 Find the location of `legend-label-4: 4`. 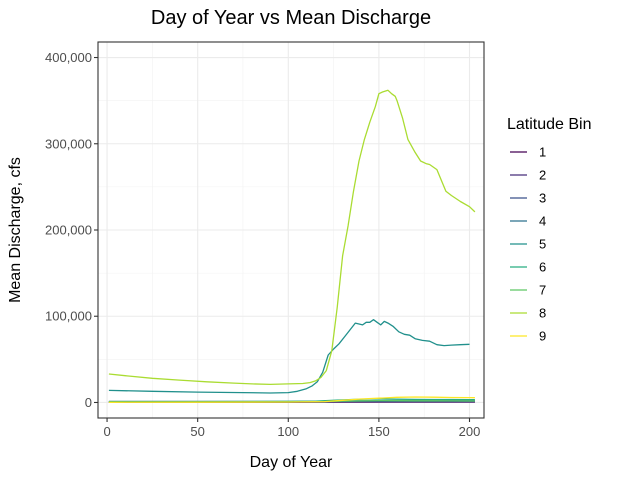

legend-label-4: 4 is located at coordinates (542, 221).